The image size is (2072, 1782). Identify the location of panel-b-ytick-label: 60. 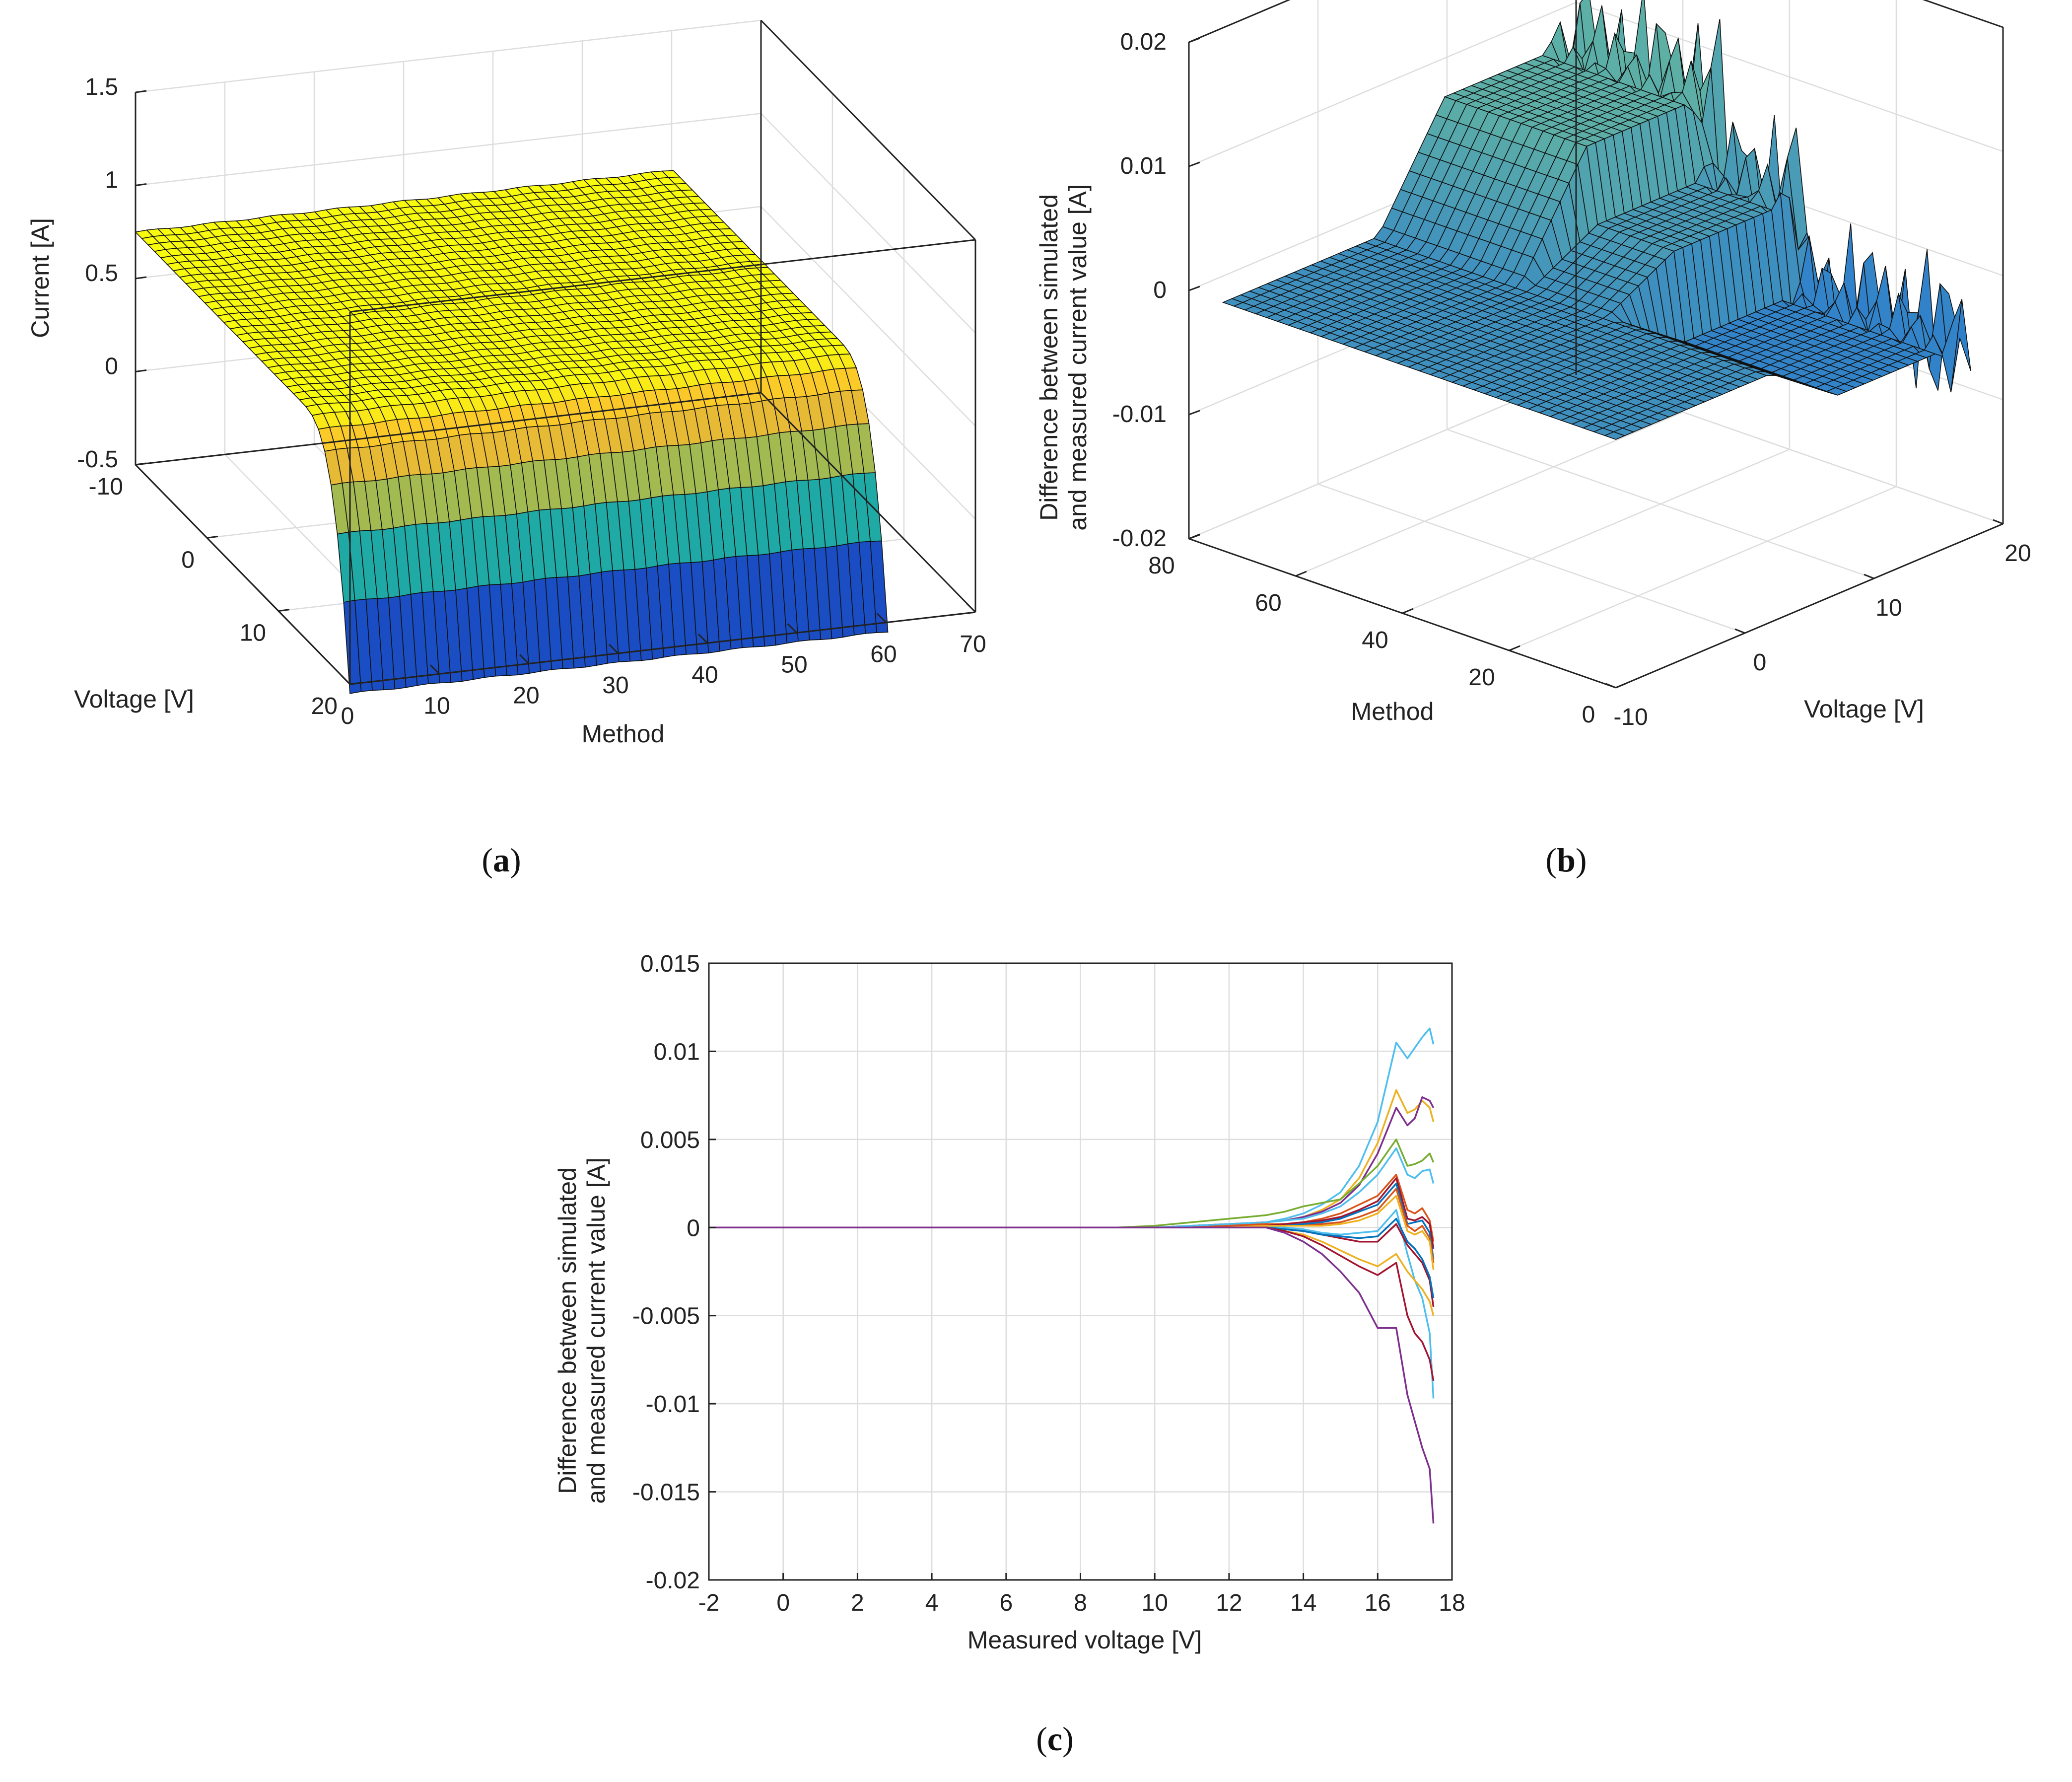
(1268, 603).